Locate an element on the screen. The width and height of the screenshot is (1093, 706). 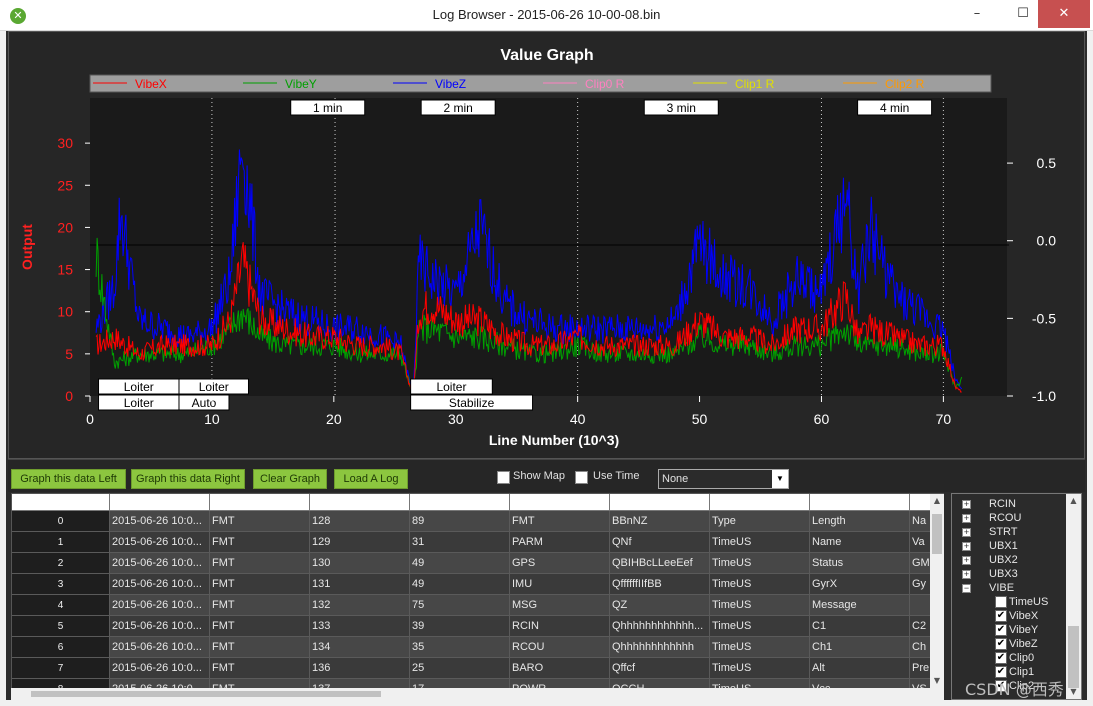
use-time-checkbox is located at coordinates (581, 477).